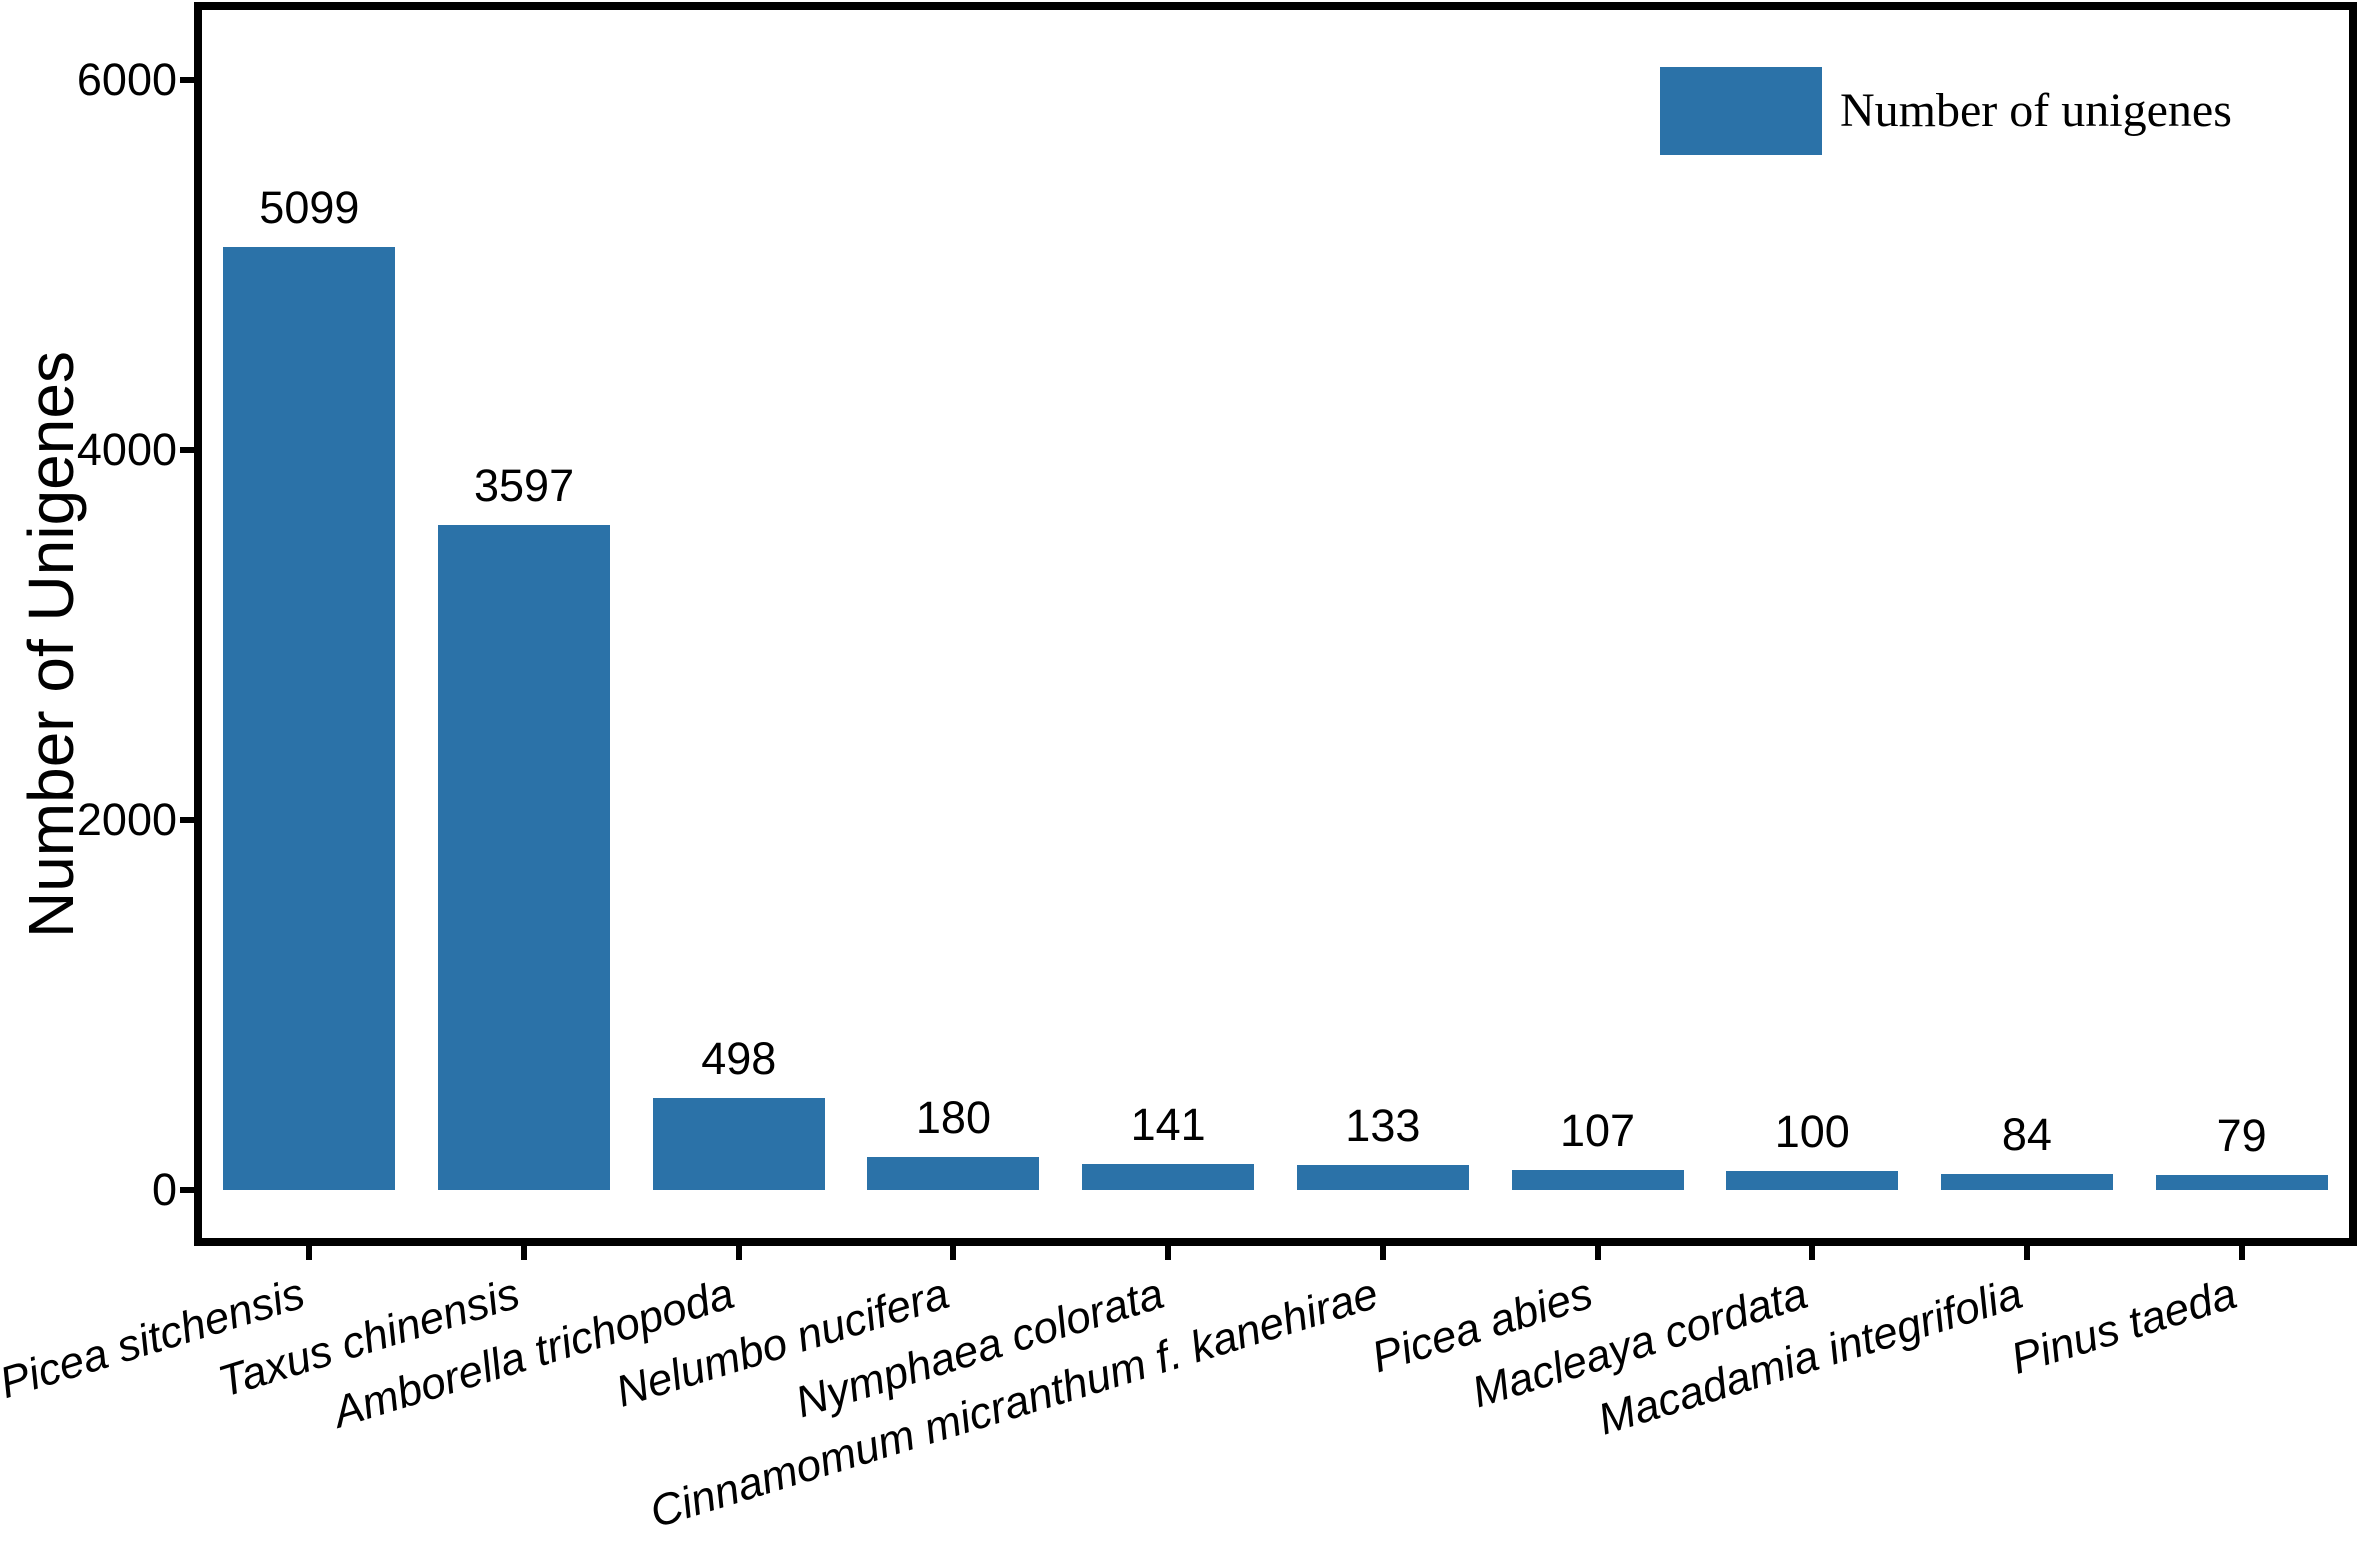 Image resolution: width=2362 pixels, height=1551 pixels. What do you see at coordinates (739, 1058) in the screenshot?
I see `bar-value-label: 498` at bounding box center [739, 1058].